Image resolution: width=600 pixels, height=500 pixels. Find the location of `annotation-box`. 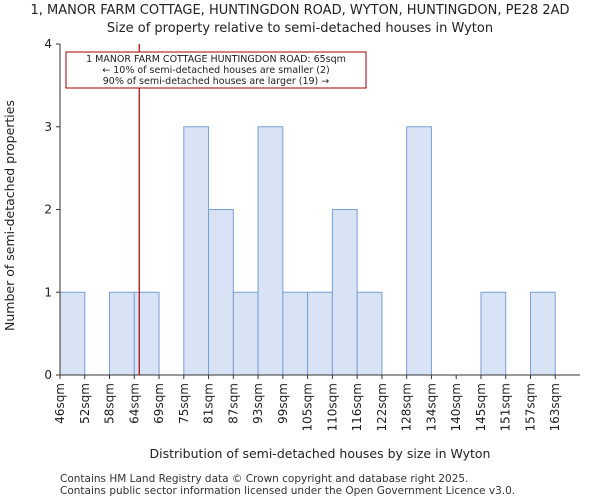

annotation-box is located at coordinates (216, 70).